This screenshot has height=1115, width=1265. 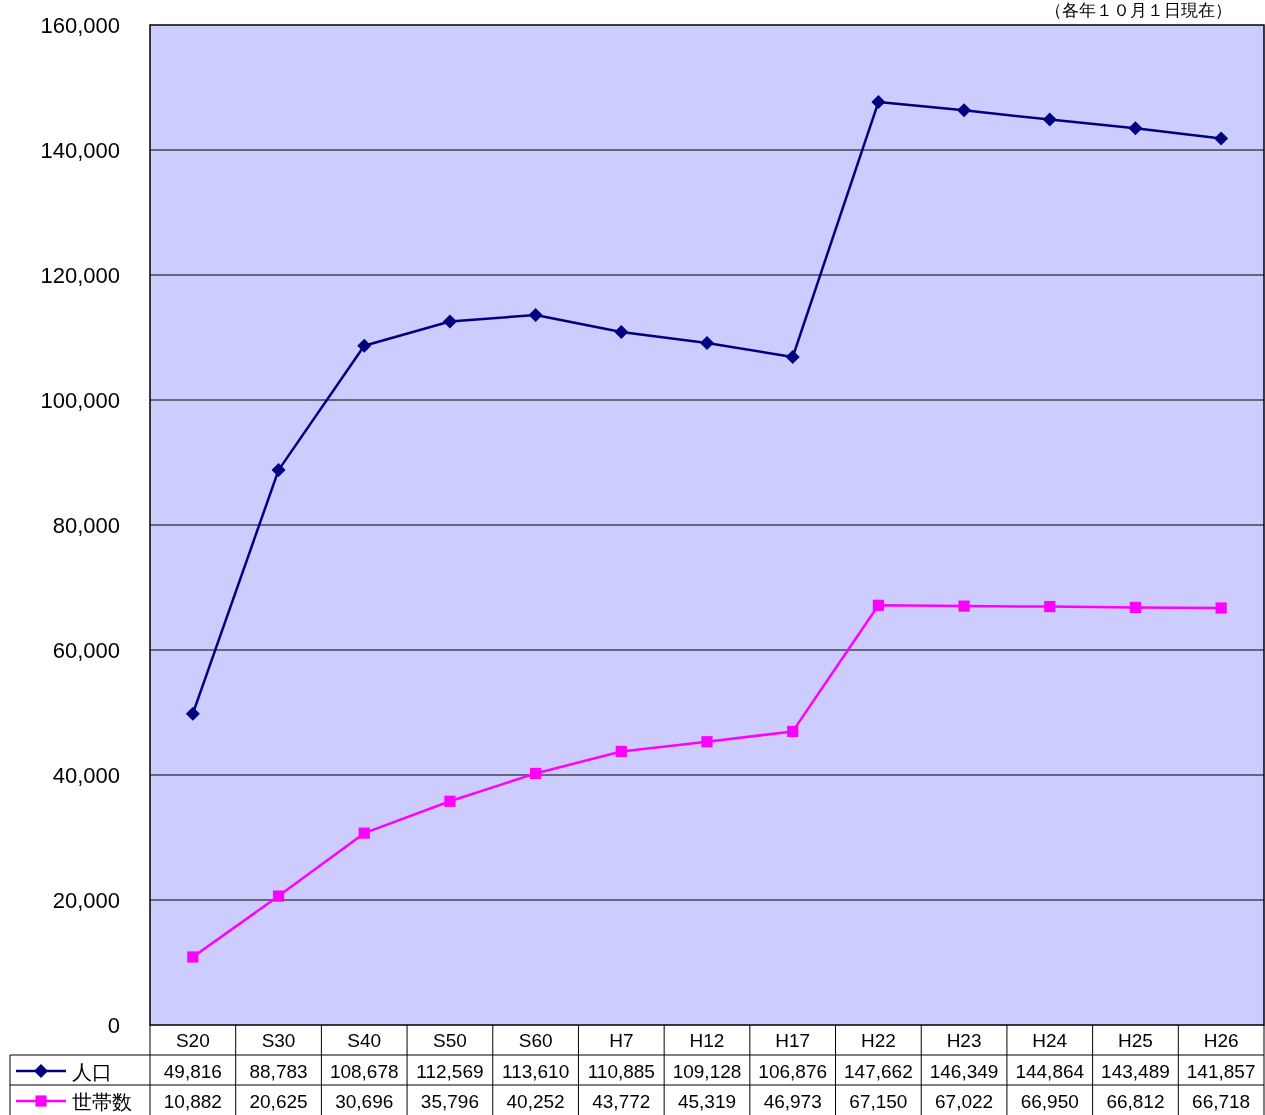 What do you see at coordinates (80, 25) in the screenshot?
I see `y-tick-label: 160,000` at bounding box center [80, 25].